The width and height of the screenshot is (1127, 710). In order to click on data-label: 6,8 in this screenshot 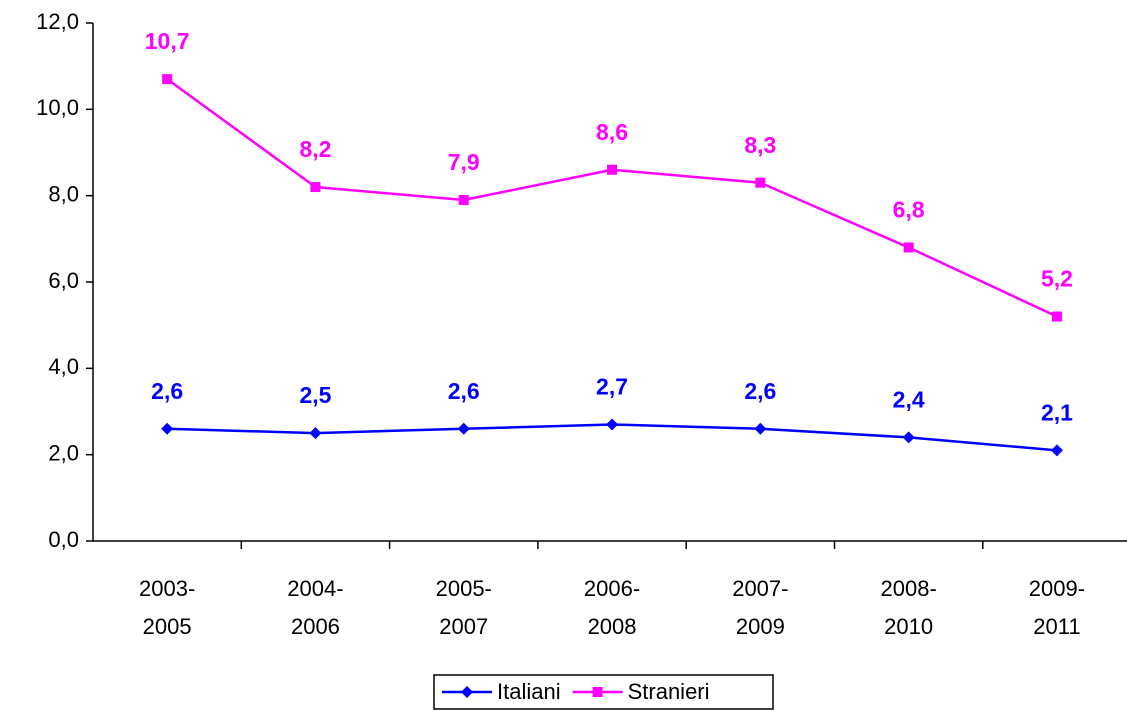, I will do `click(909, 210)`.